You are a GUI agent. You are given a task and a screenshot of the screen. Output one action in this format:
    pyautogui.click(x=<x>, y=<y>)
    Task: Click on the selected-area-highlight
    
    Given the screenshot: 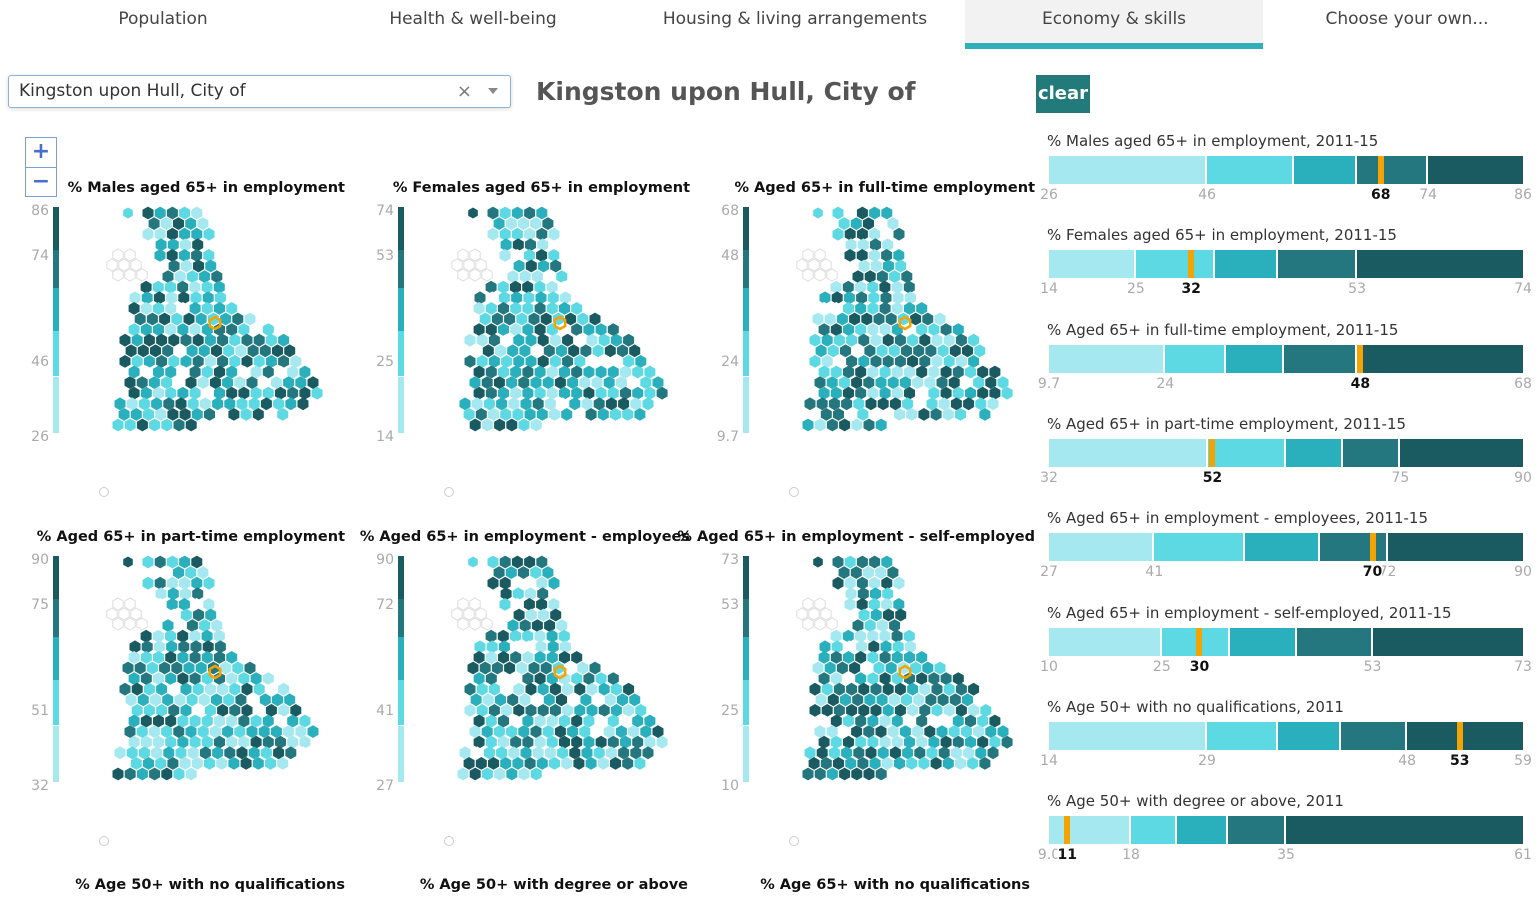 What is the action you would take?
    pyautogui.click(x=560, y=323)
    